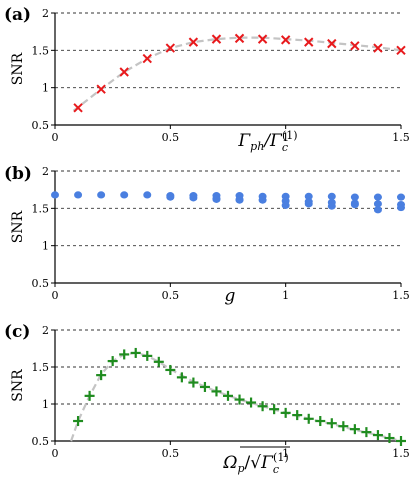  I want to click on x-axis-label: Γph/Γc(1), so click(267, 141).